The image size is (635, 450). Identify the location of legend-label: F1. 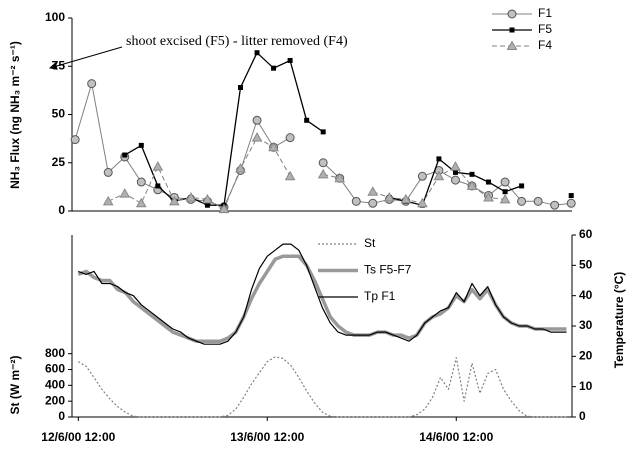
(545, 13).